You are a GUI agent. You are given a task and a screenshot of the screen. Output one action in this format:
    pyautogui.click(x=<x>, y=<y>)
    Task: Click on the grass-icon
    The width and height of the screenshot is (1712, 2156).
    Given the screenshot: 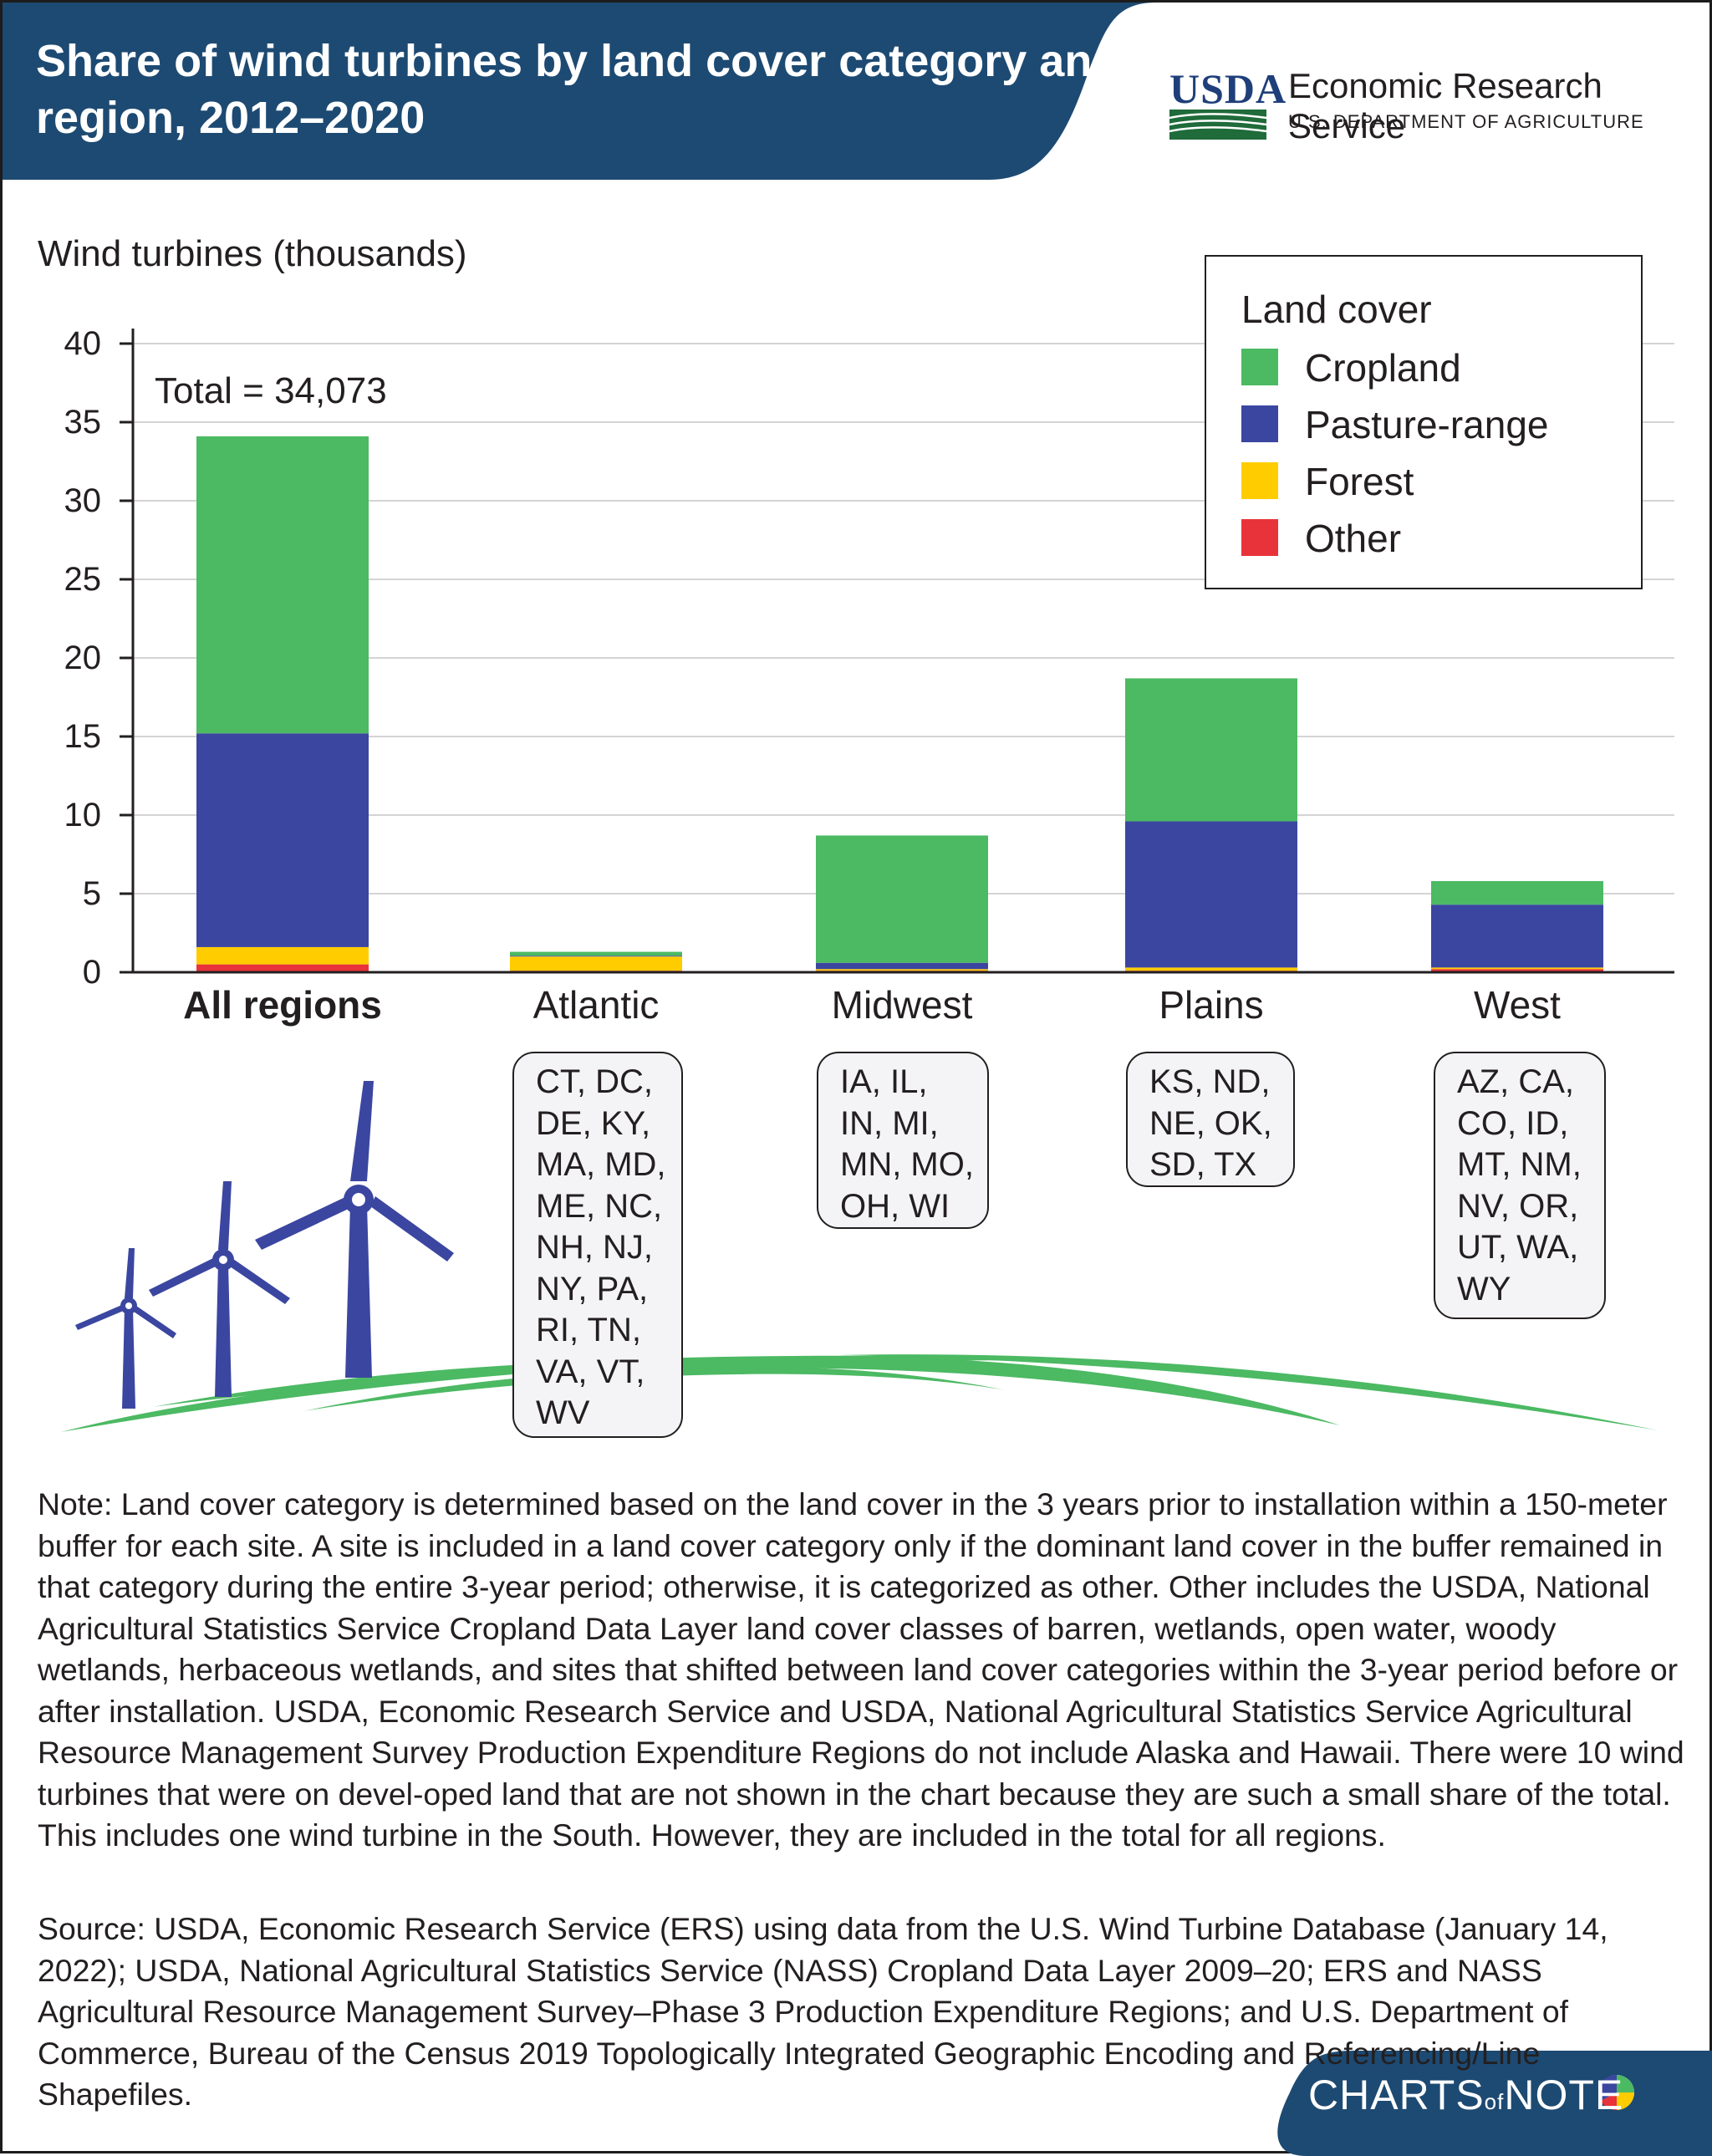 What is the action you would take?
    pyautogui.click(x=859, y=1393)
    